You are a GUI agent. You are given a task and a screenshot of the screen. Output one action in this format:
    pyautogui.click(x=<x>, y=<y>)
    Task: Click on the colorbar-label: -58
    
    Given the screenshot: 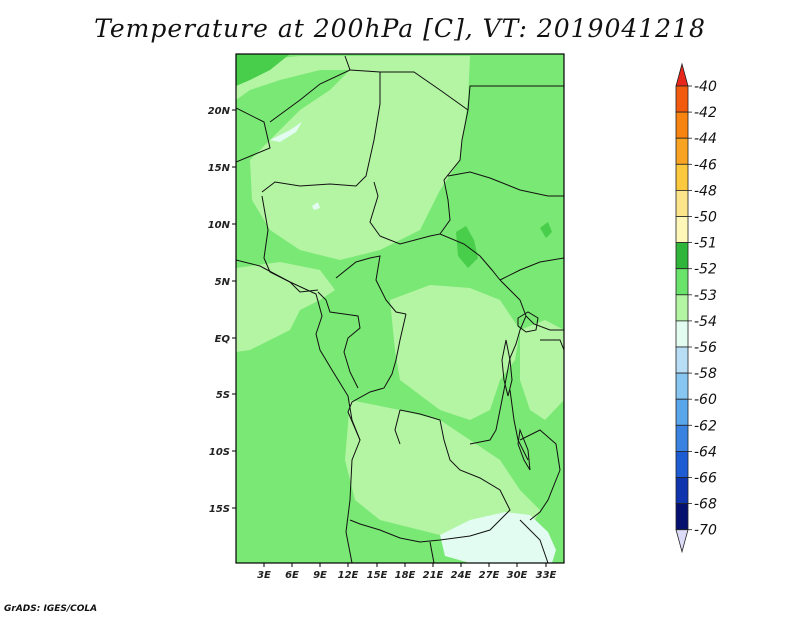 What is the action you would take?
    pyautogui.click(x=705, y=374)
    